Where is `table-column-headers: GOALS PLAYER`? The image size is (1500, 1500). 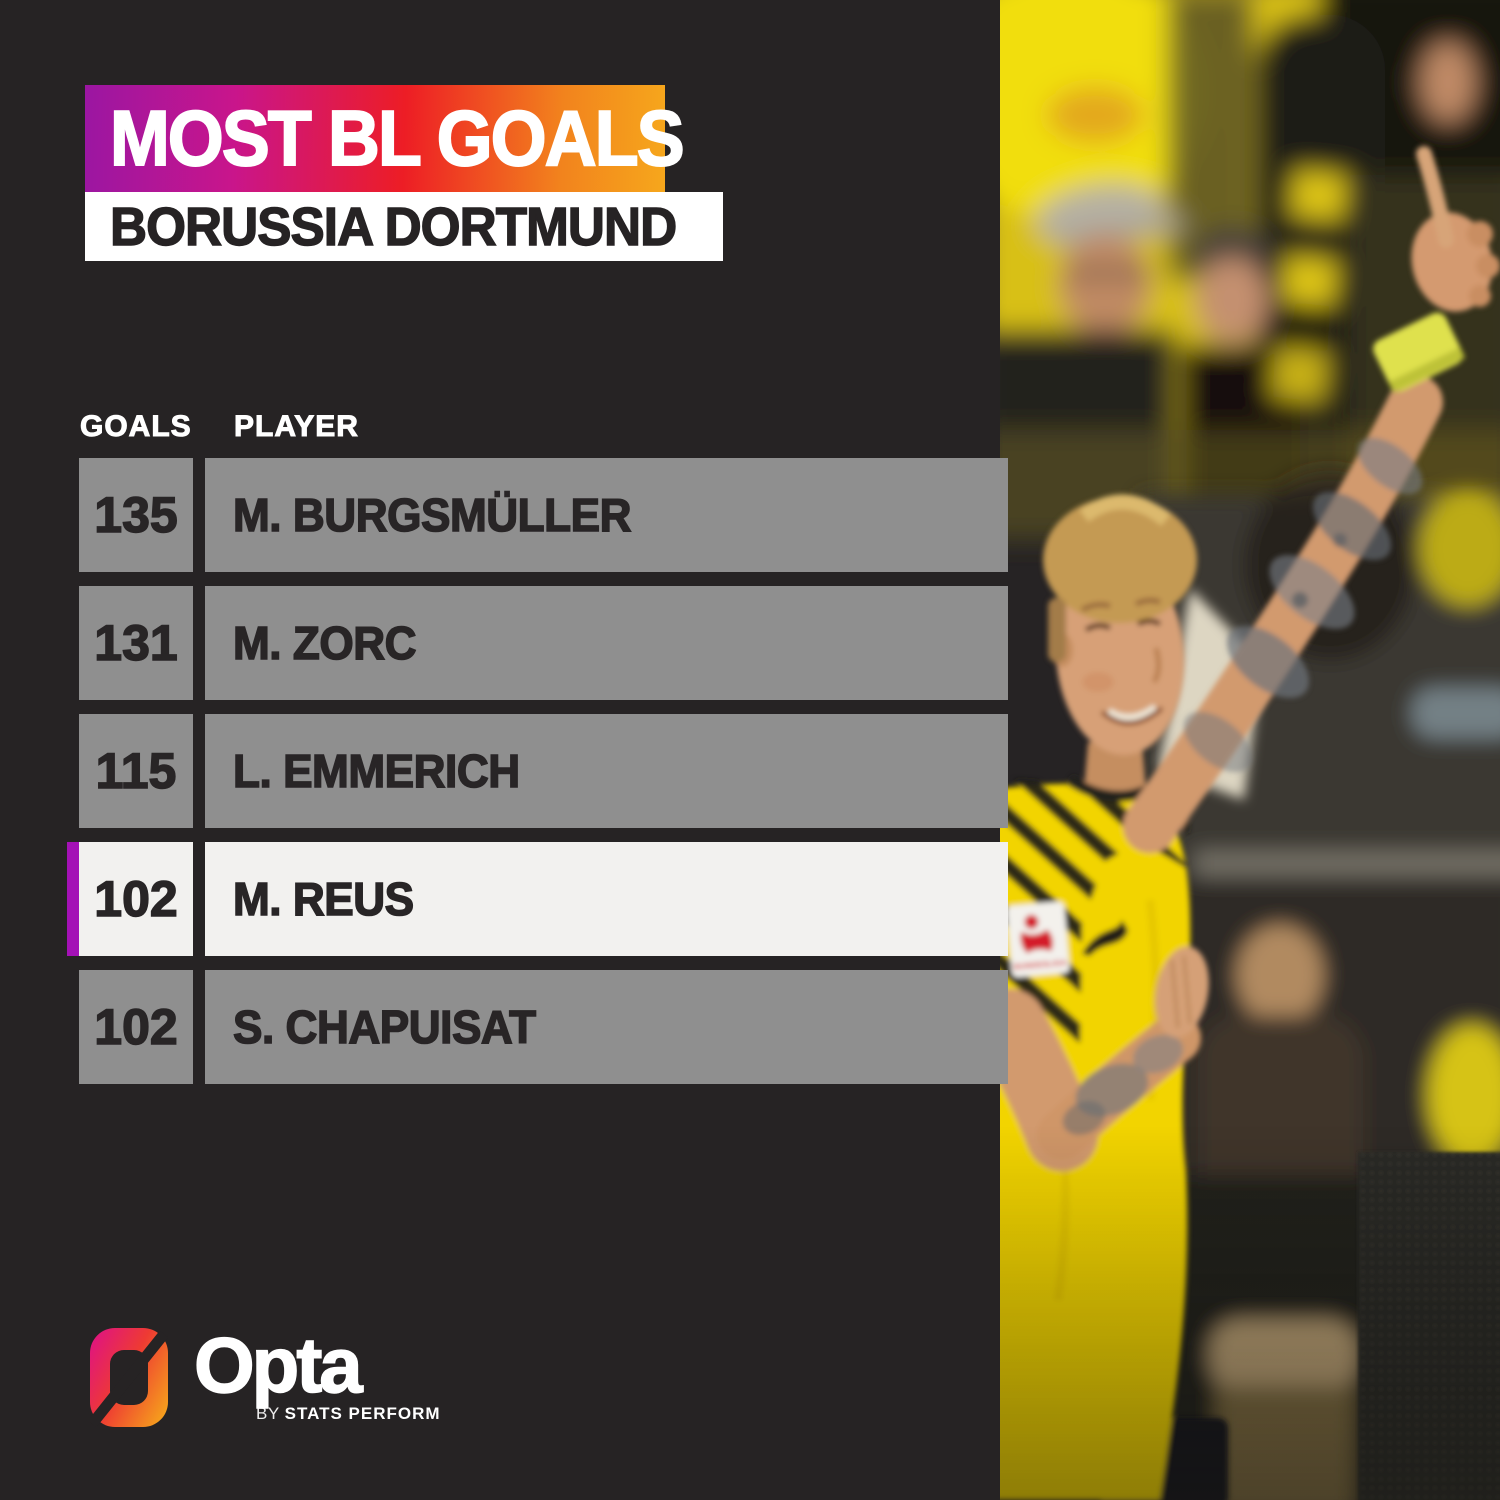 table-column-headers: GOALS PLAYER is located at coordinates (500, 428).